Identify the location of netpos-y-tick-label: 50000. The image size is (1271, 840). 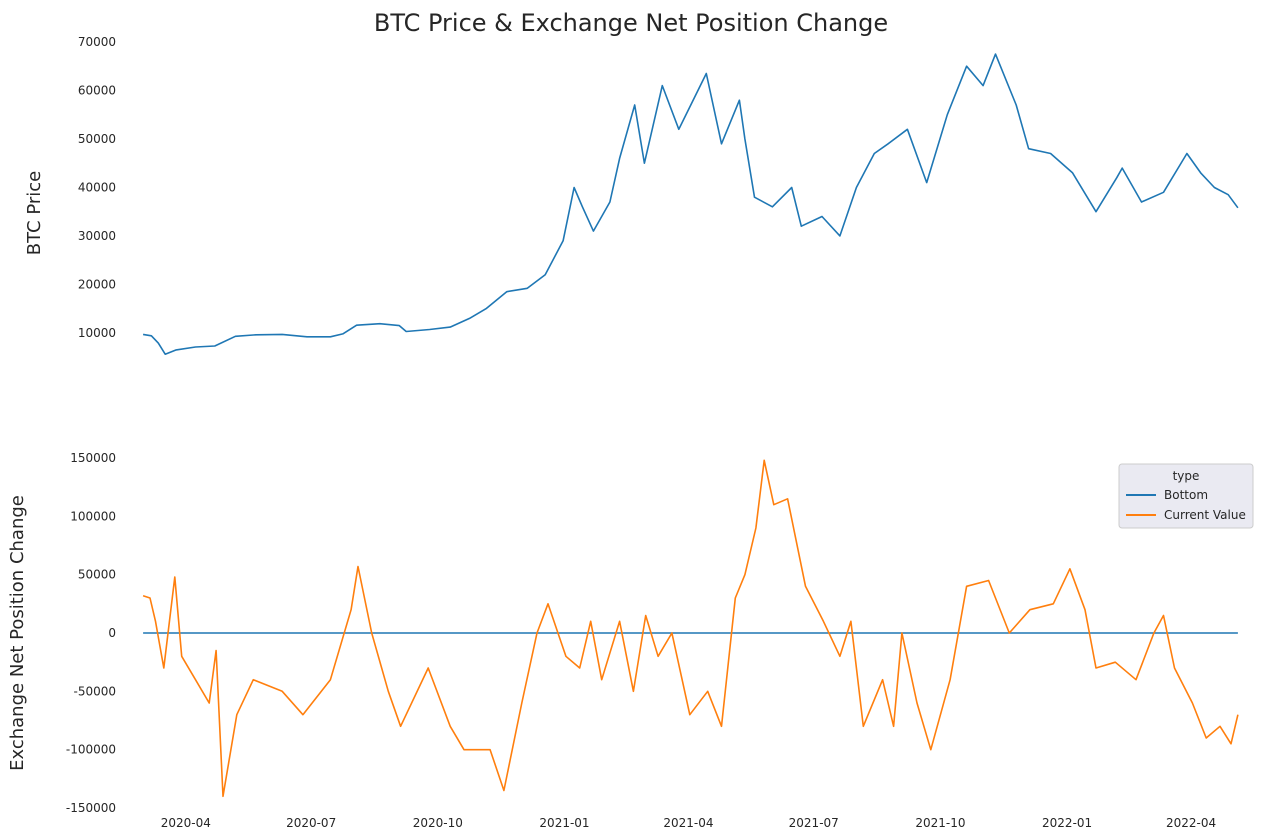
(97, 575).